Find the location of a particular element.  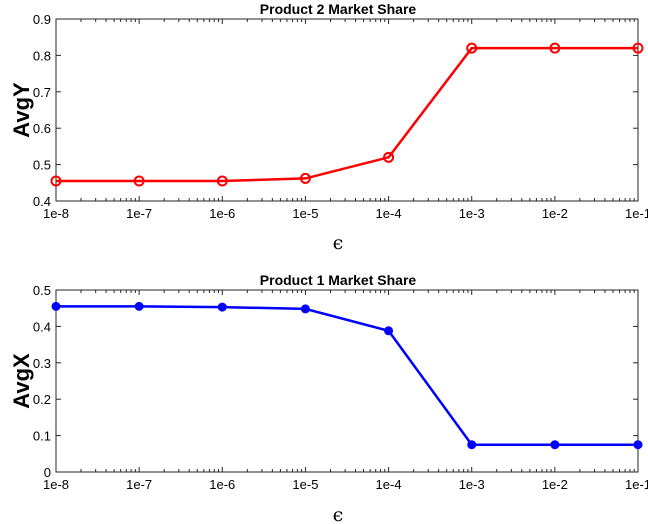

y-axis-label: AvgX is located at coordinates (21, 381).